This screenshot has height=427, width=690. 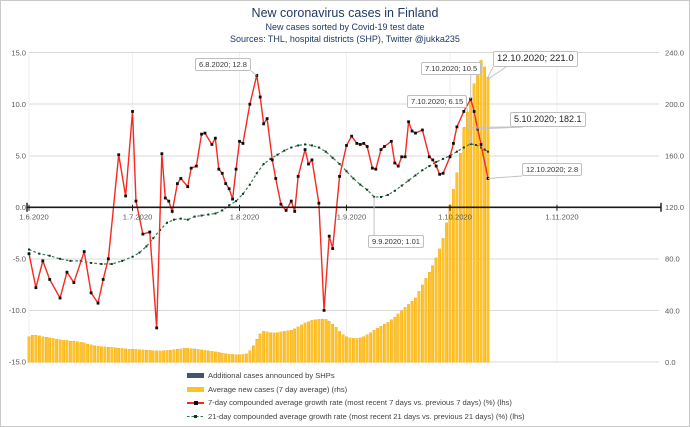 I want to click on svg-text: 1.8.2020, so click(x=245, y=217).